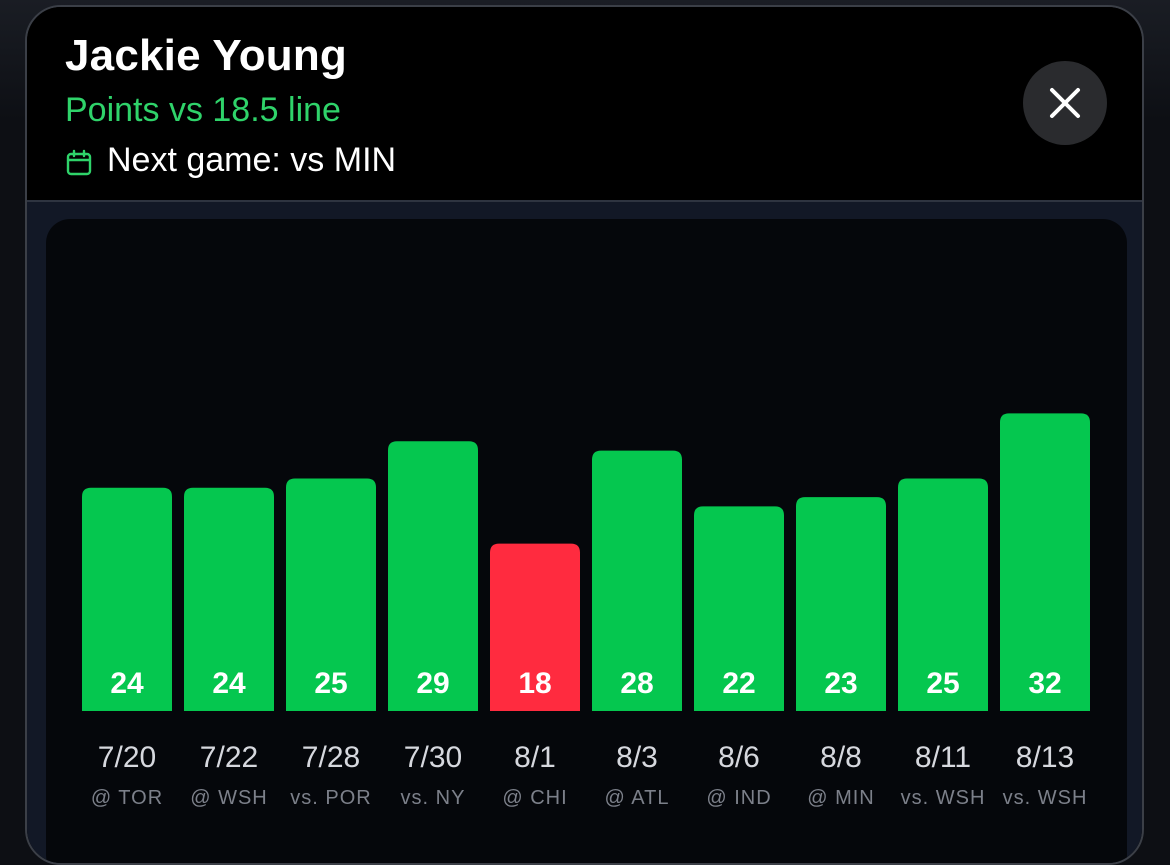  What do you see at coordinates (433, 757) in the screenshot?
I see `x-tick-date: 7/30` at bounding box center [433, 757].